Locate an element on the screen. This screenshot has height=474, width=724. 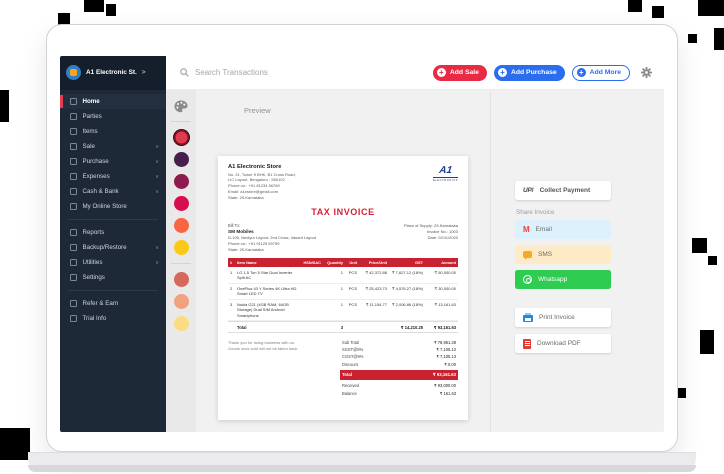
sidebar-item: Trial Info is located at coordinates (113, 318).